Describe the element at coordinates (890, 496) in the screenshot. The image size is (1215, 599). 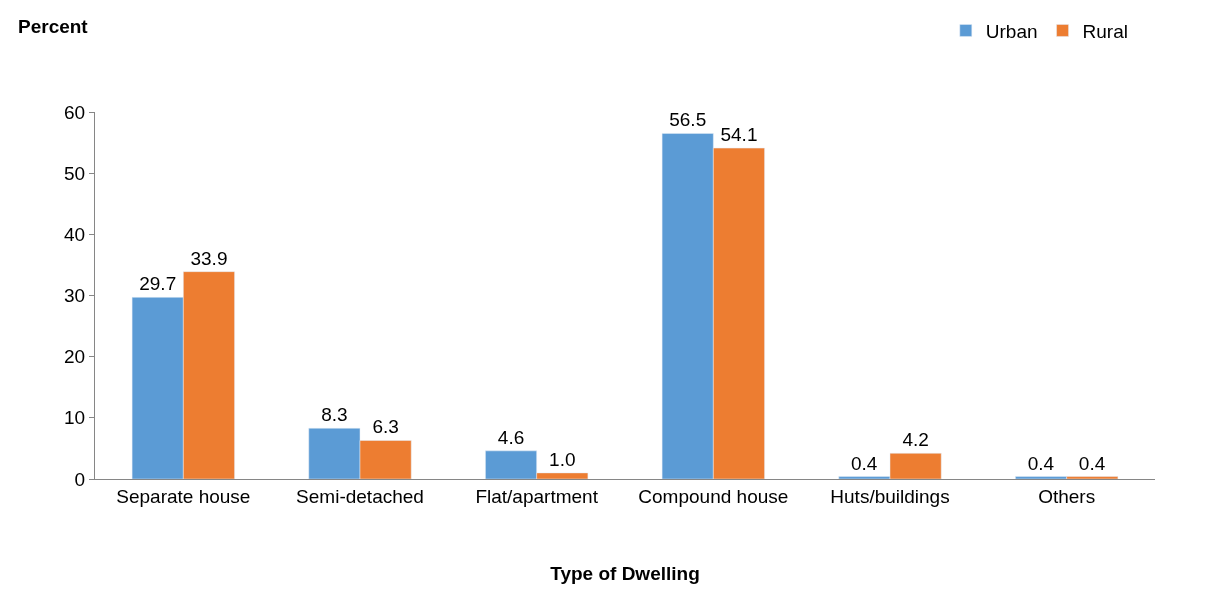
I see `x-tick-label: Huts/buildings` at that location.